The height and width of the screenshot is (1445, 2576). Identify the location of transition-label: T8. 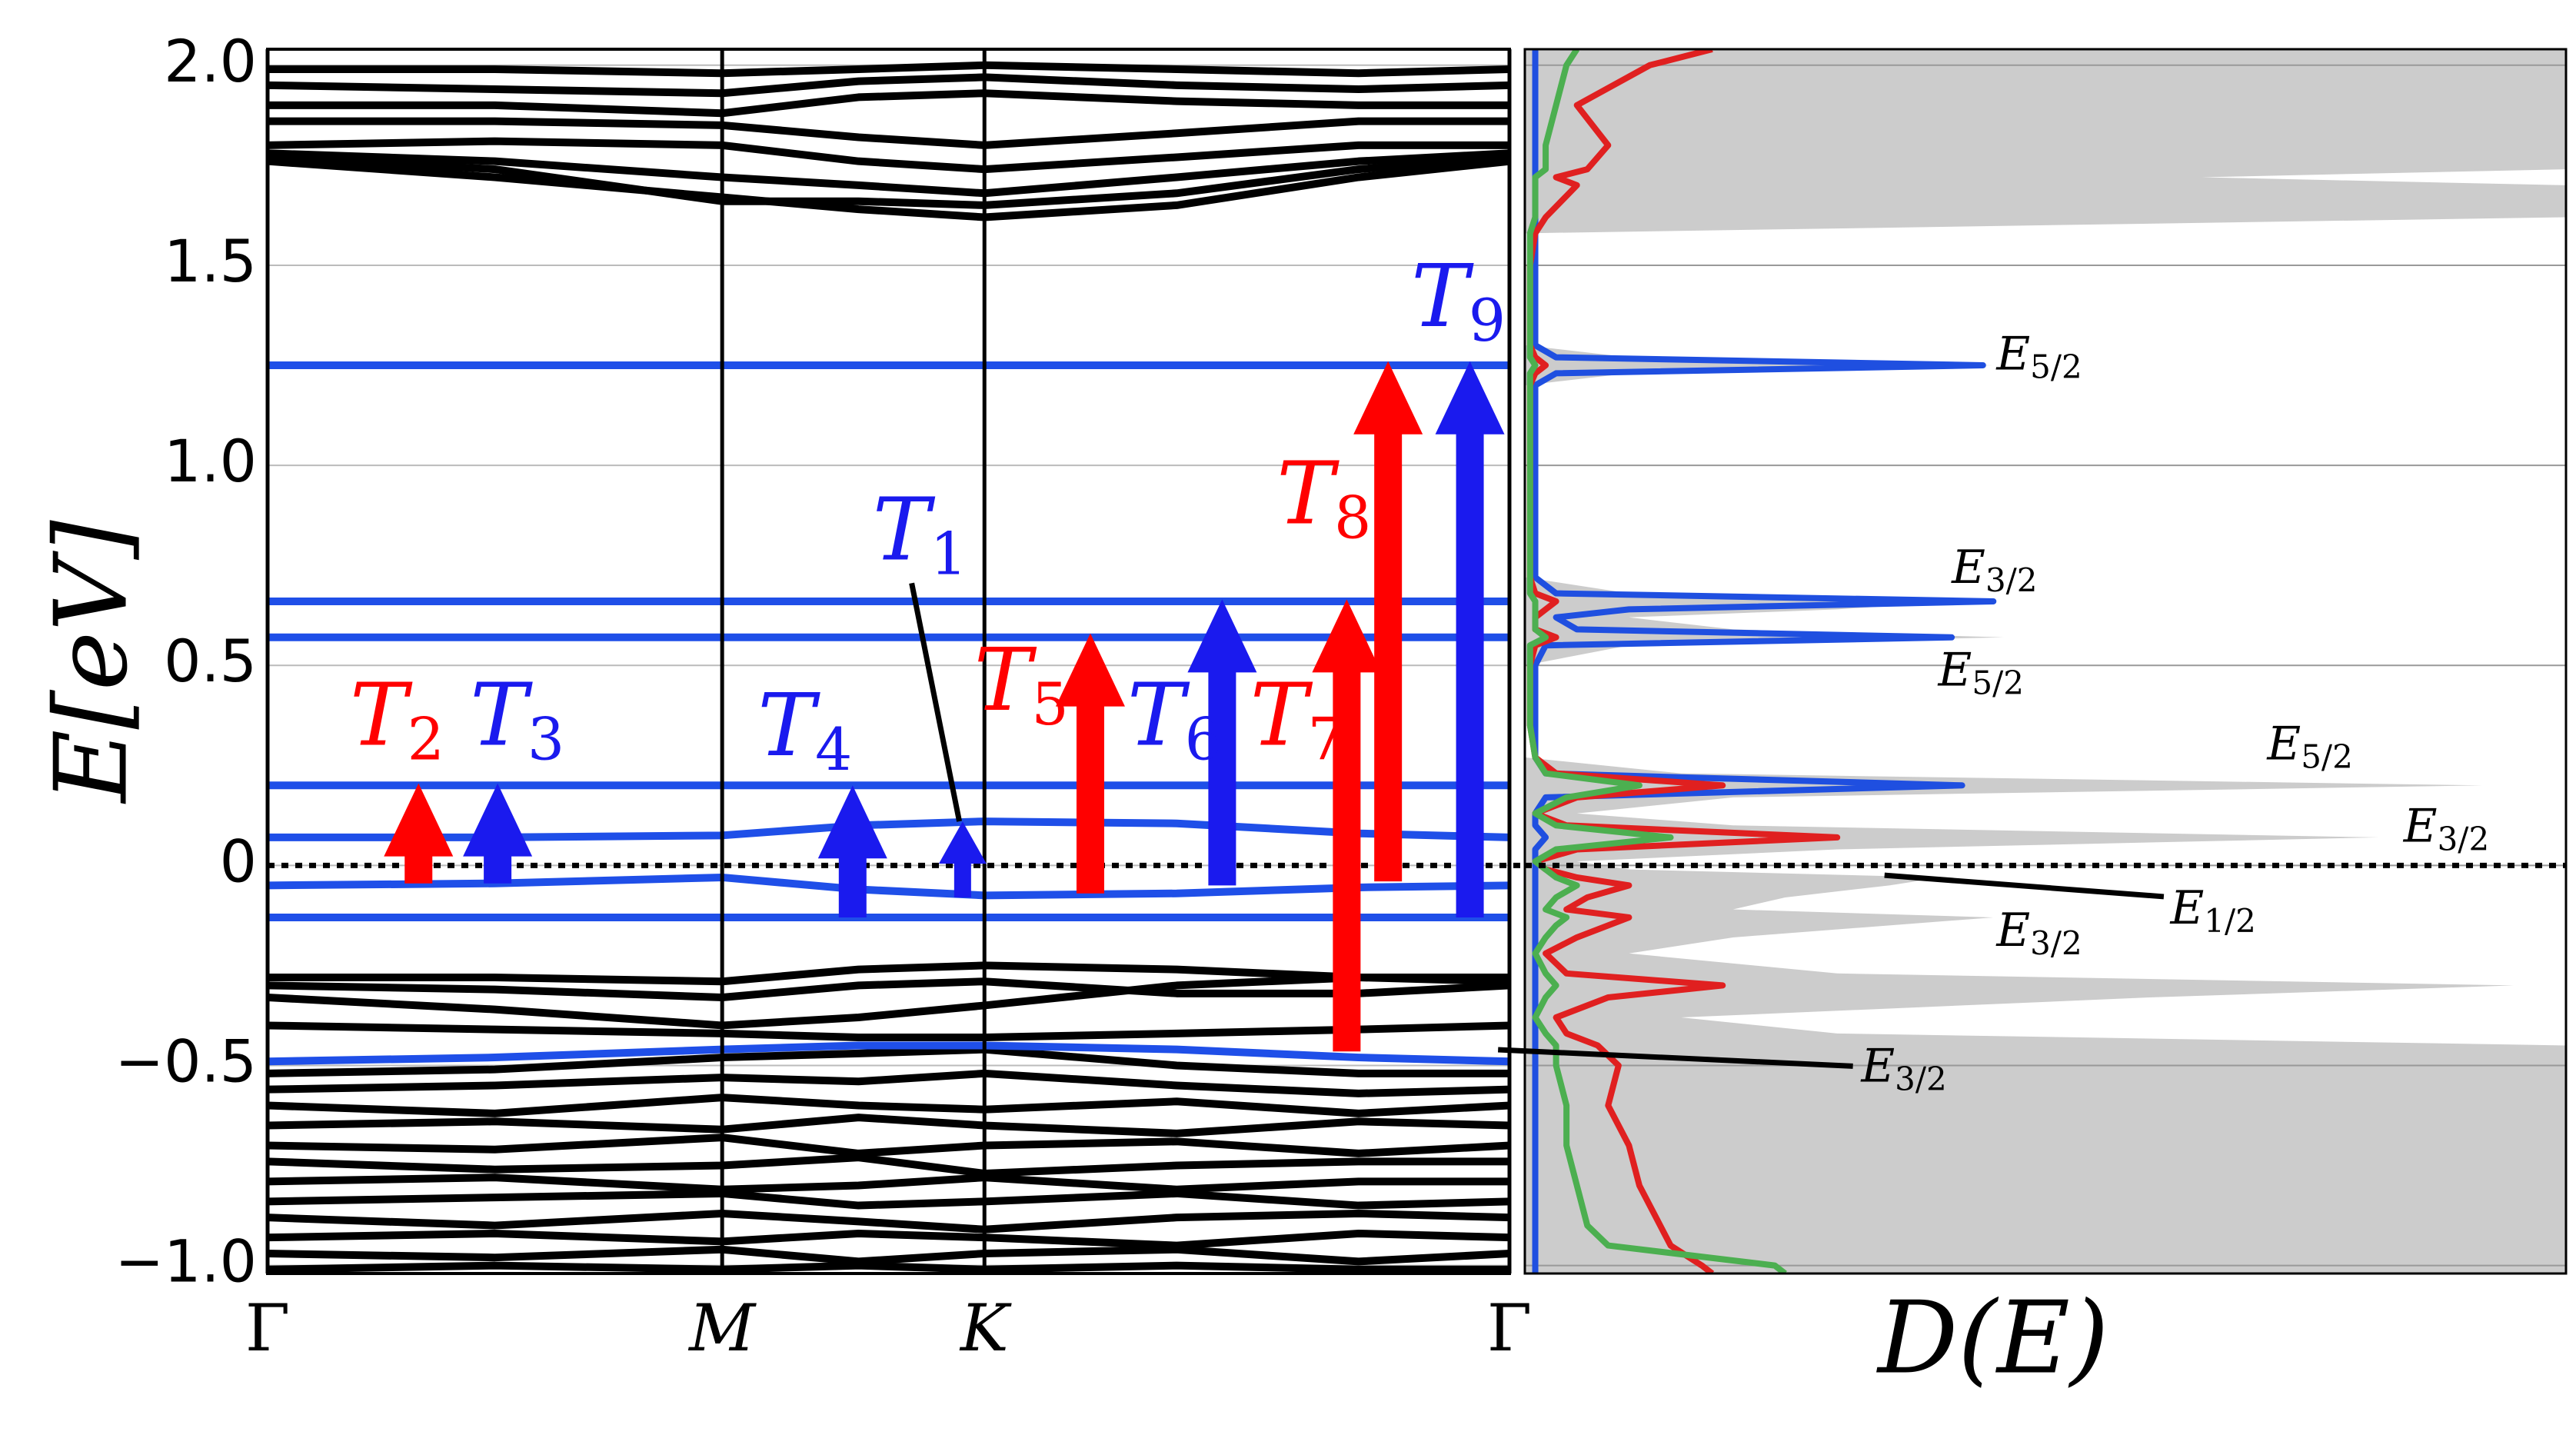
(1323, 497).